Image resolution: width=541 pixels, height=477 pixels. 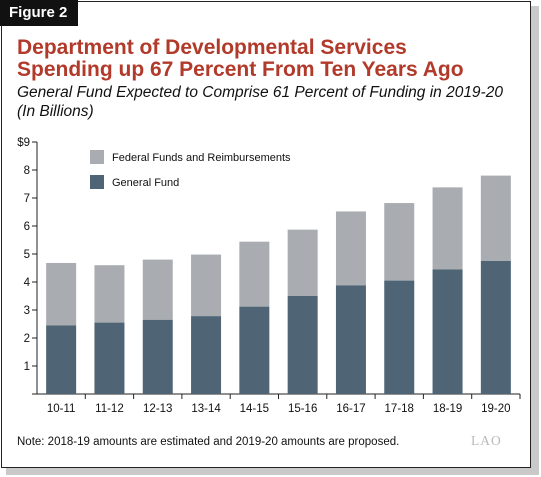 What do you see at coordinates (55, 111) in the screenshot?
I see `chart-subtitle-line-2: (In Billions)` at bounding box center [55, 111].